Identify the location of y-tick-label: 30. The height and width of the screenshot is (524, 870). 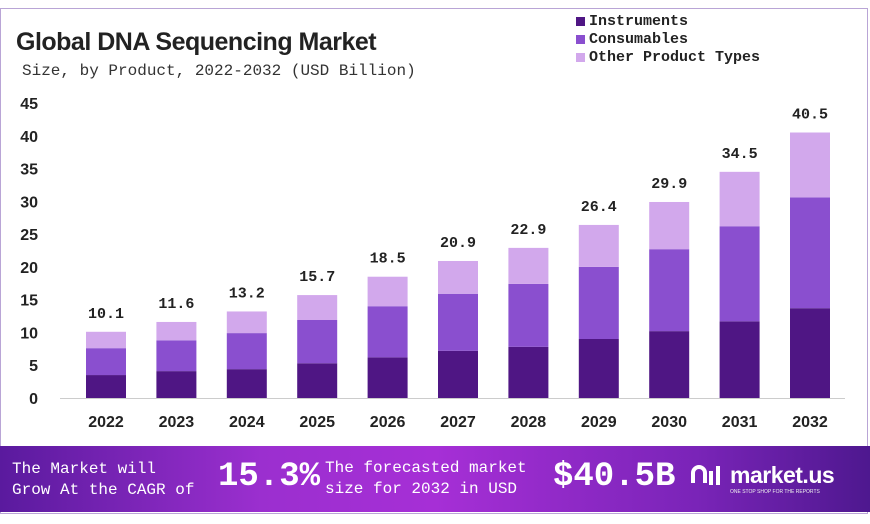
(29, 202).